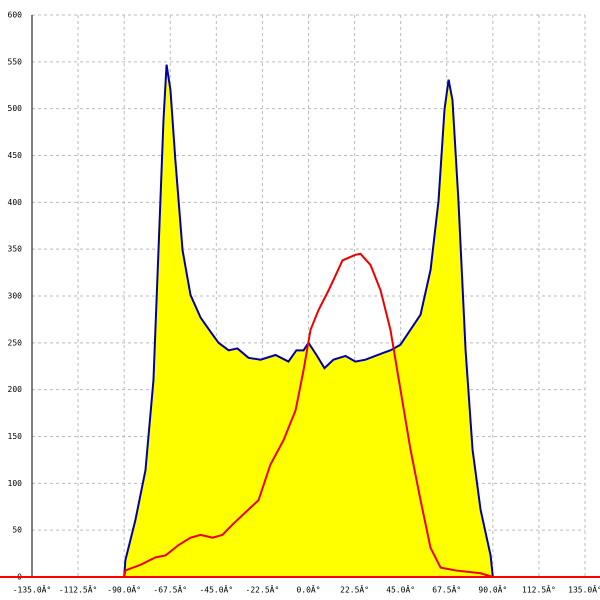 The width and height of the screenshot is (600, 600). I want to click on y-tick-label: 150, so click(15, 436).